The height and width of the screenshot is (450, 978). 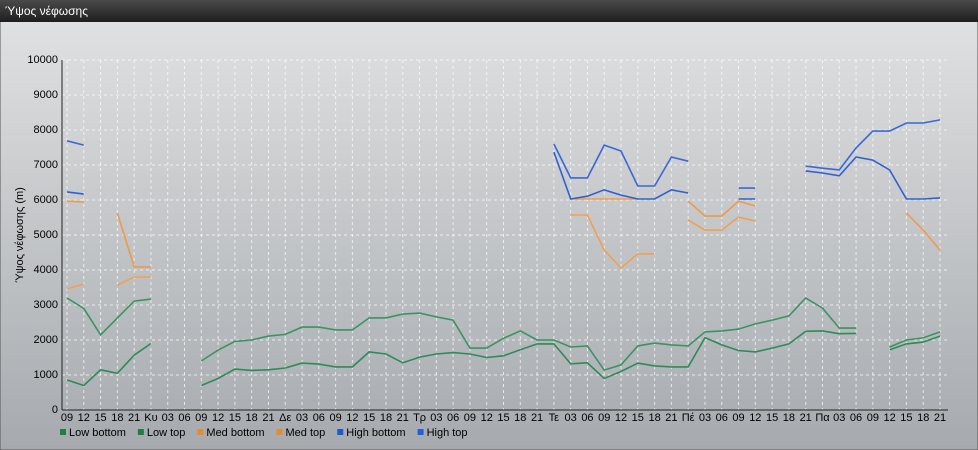 What do you see at coordinates (46, 95) in the screenshot?
I see `y-tick-label: 9000` at bounding box center [46, 95].